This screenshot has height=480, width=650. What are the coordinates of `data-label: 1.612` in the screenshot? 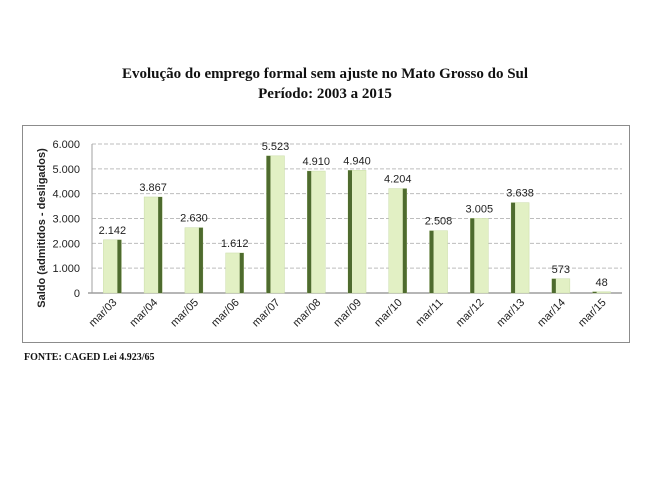 It's located at (235, 244).